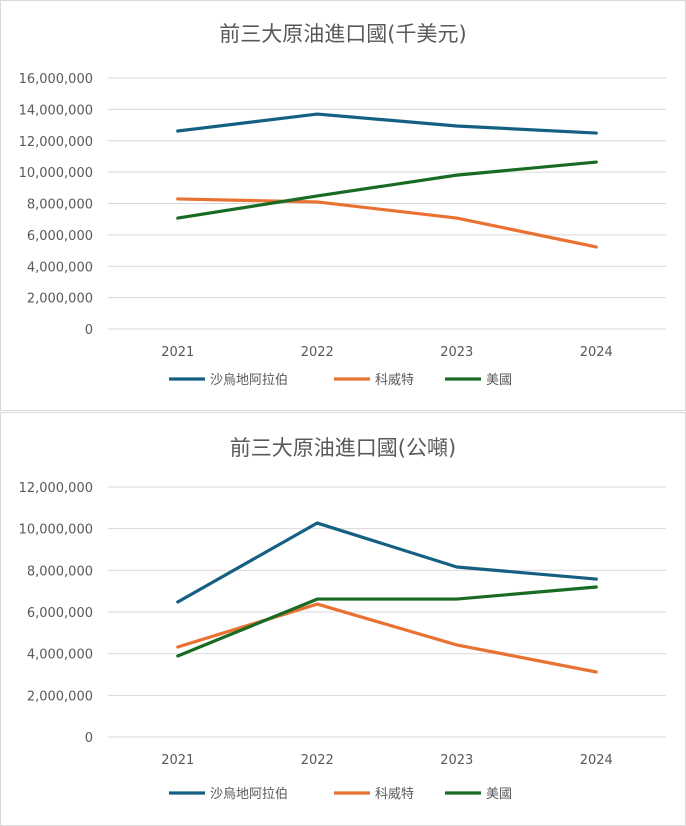 Image resolution: width=686 pixels, height=826 pixels. What do you see at coordinates (343, 448) in the screenshot?
I see `chart-title: 前三大原油進口國(公噸)` at bounding box center [343, 448].